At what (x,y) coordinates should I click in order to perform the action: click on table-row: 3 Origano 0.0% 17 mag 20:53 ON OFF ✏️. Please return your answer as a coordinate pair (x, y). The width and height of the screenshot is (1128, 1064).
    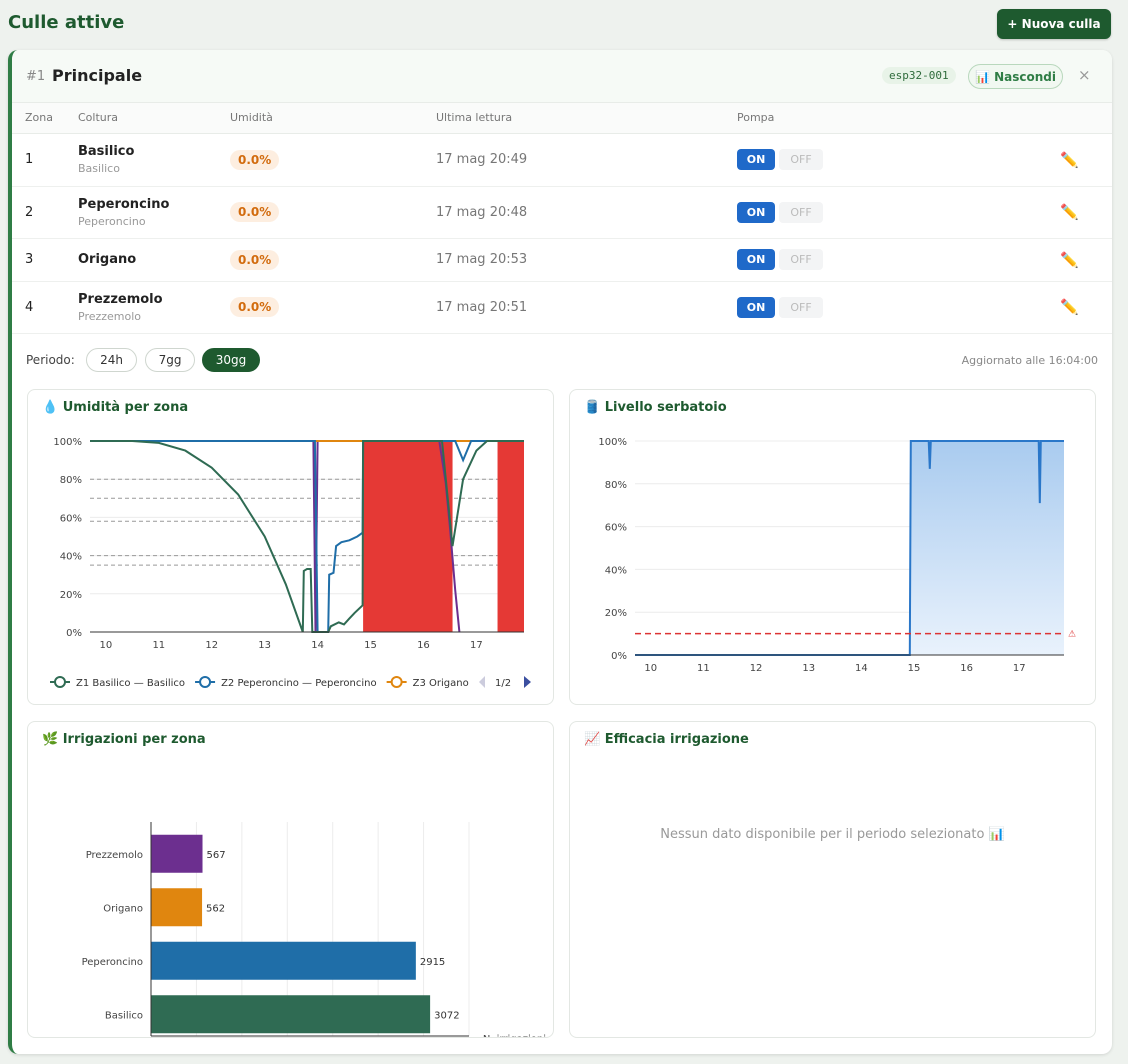
    Looking at the image, I should click on (562, 260).